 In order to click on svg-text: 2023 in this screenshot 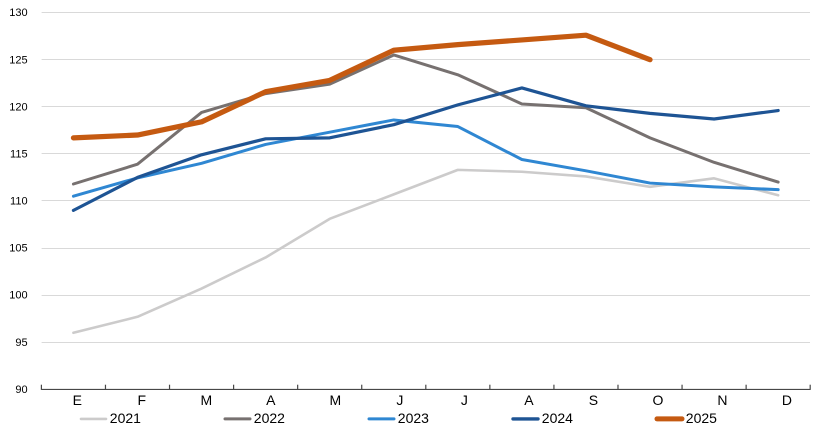, I will do `click(413, 418)`.